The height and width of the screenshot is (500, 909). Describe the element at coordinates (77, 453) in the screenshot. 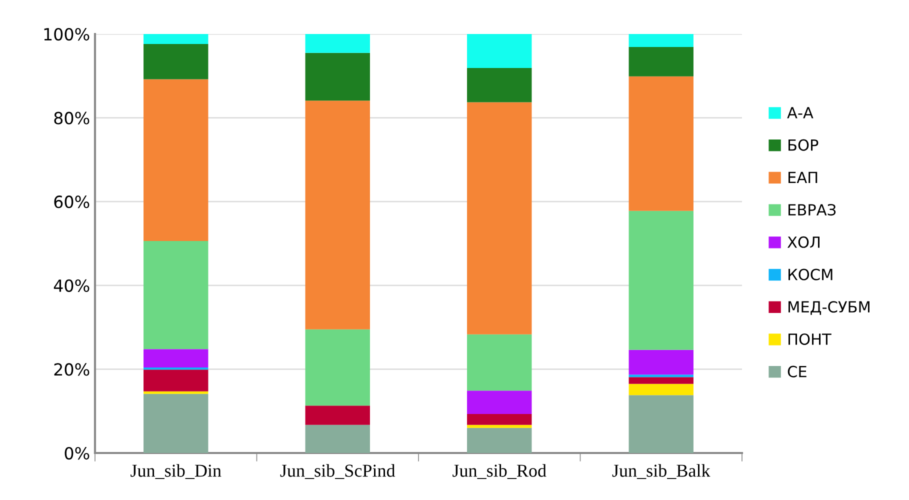

I see `y-tick-label: 0%` at that location.